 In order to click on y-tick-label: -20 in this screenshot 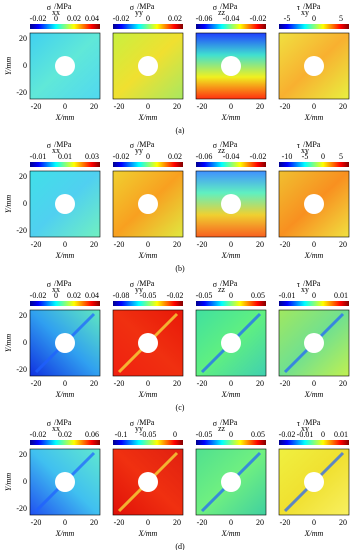, I will do `click(21, 92)`.